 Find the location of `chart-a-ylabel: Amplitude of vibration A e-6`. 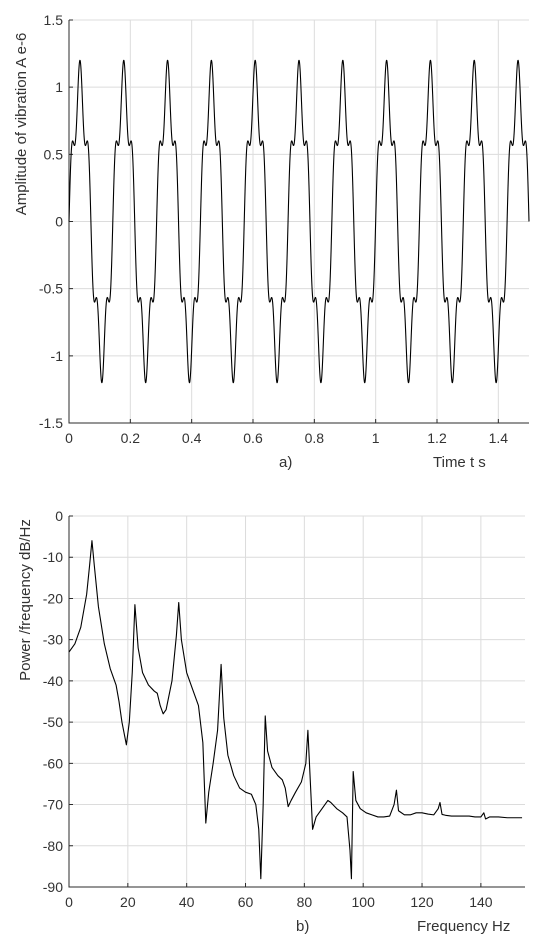

chart-a-ylabel: Amplitude of vibration A e-6 is located at coordinates (21, 124).